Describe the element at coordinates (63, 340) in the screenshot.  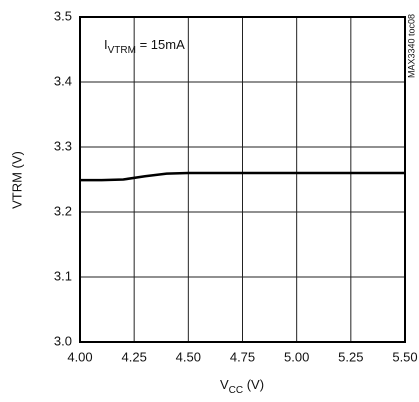
I see `y-tick-label: 3.0` at that location.